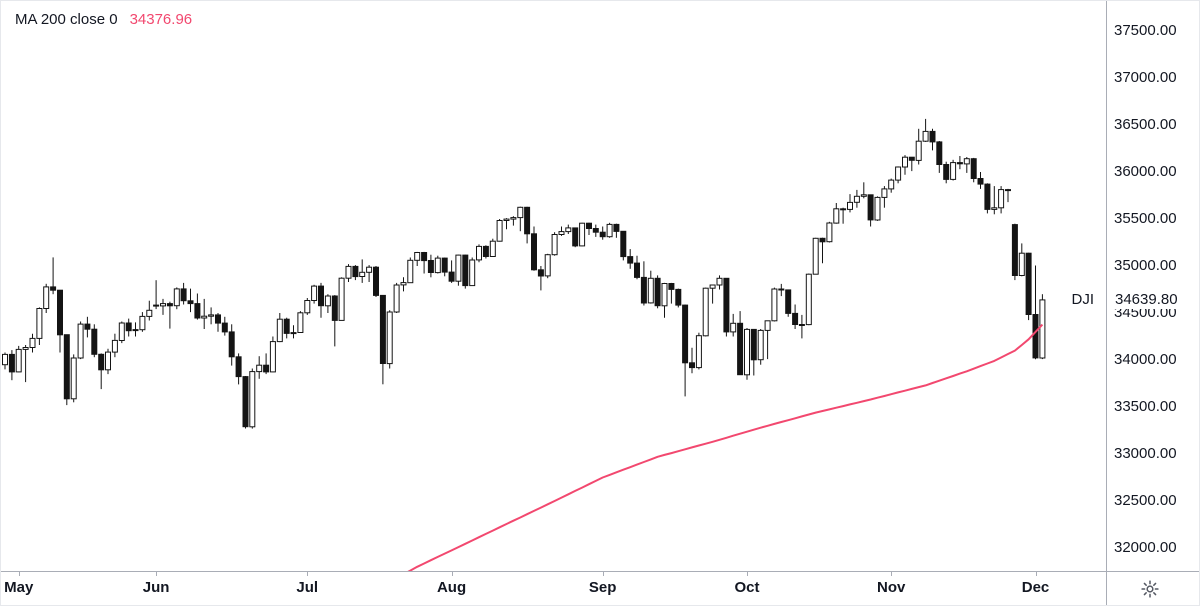 Image resolution: width=1200 pixels, height=606 pixels. What do you see at coordinates (1146, 299) in the screenshot?
I see `last-price-label: 34639.80` at bounding box center [1146, 299].